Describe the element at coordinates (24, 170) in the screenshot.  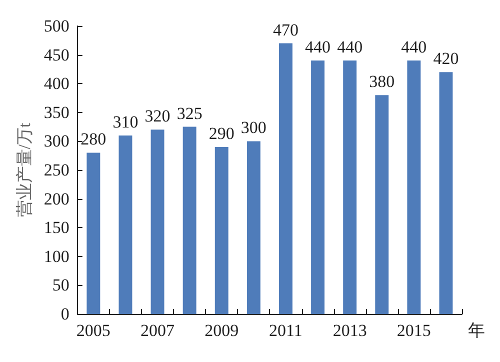
I see `y-axis-title: 营业产量/万t` at that location.